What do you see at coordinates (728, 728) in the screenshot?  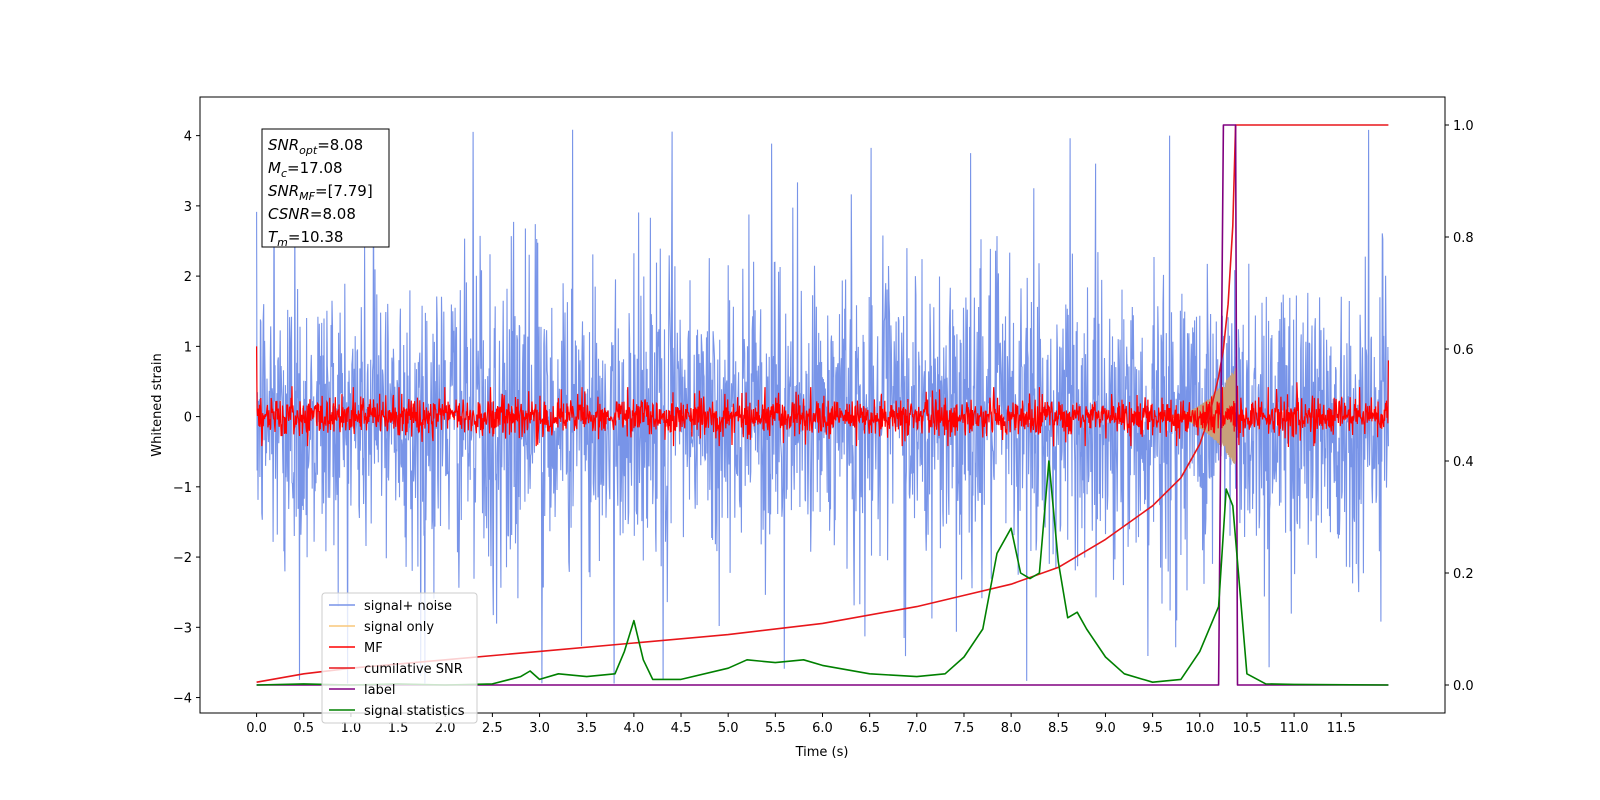 I see `x-tick-label: 5.0` at bounding box center [728, 728].